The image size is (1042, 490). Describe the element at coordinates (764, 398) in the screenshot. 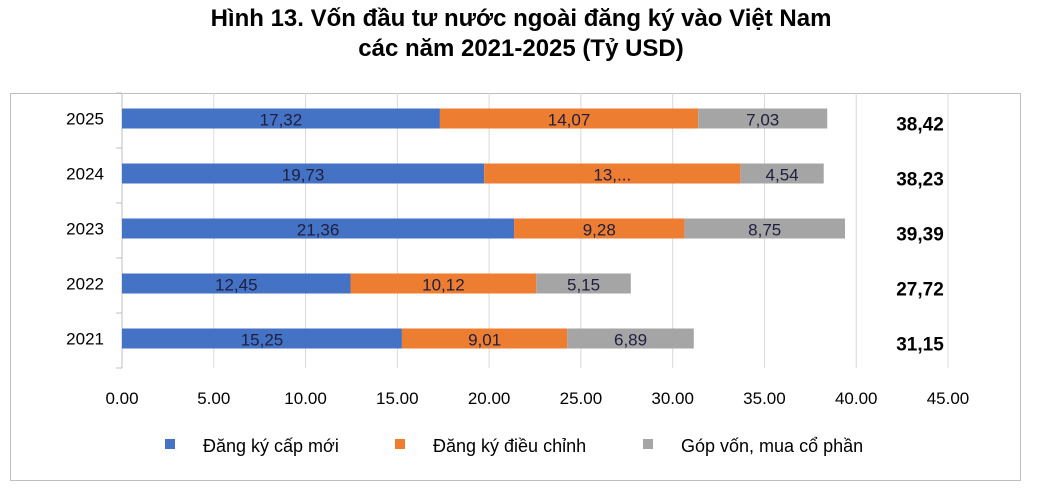

I see `x-tick-label: 35.00` at that location.